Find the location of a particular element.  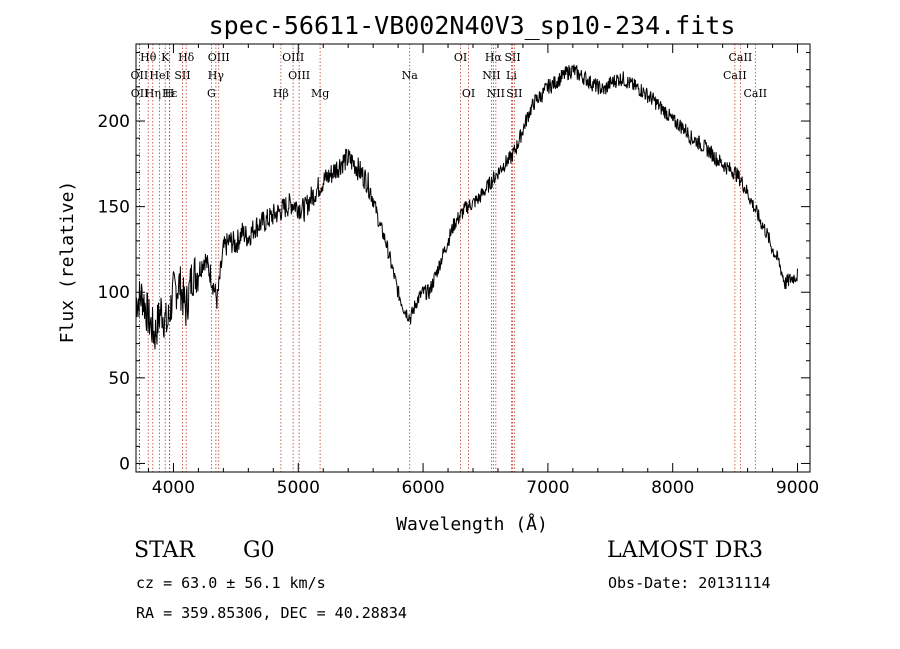

spectral-line-label: Hγ is located at coordinates (216, 75).